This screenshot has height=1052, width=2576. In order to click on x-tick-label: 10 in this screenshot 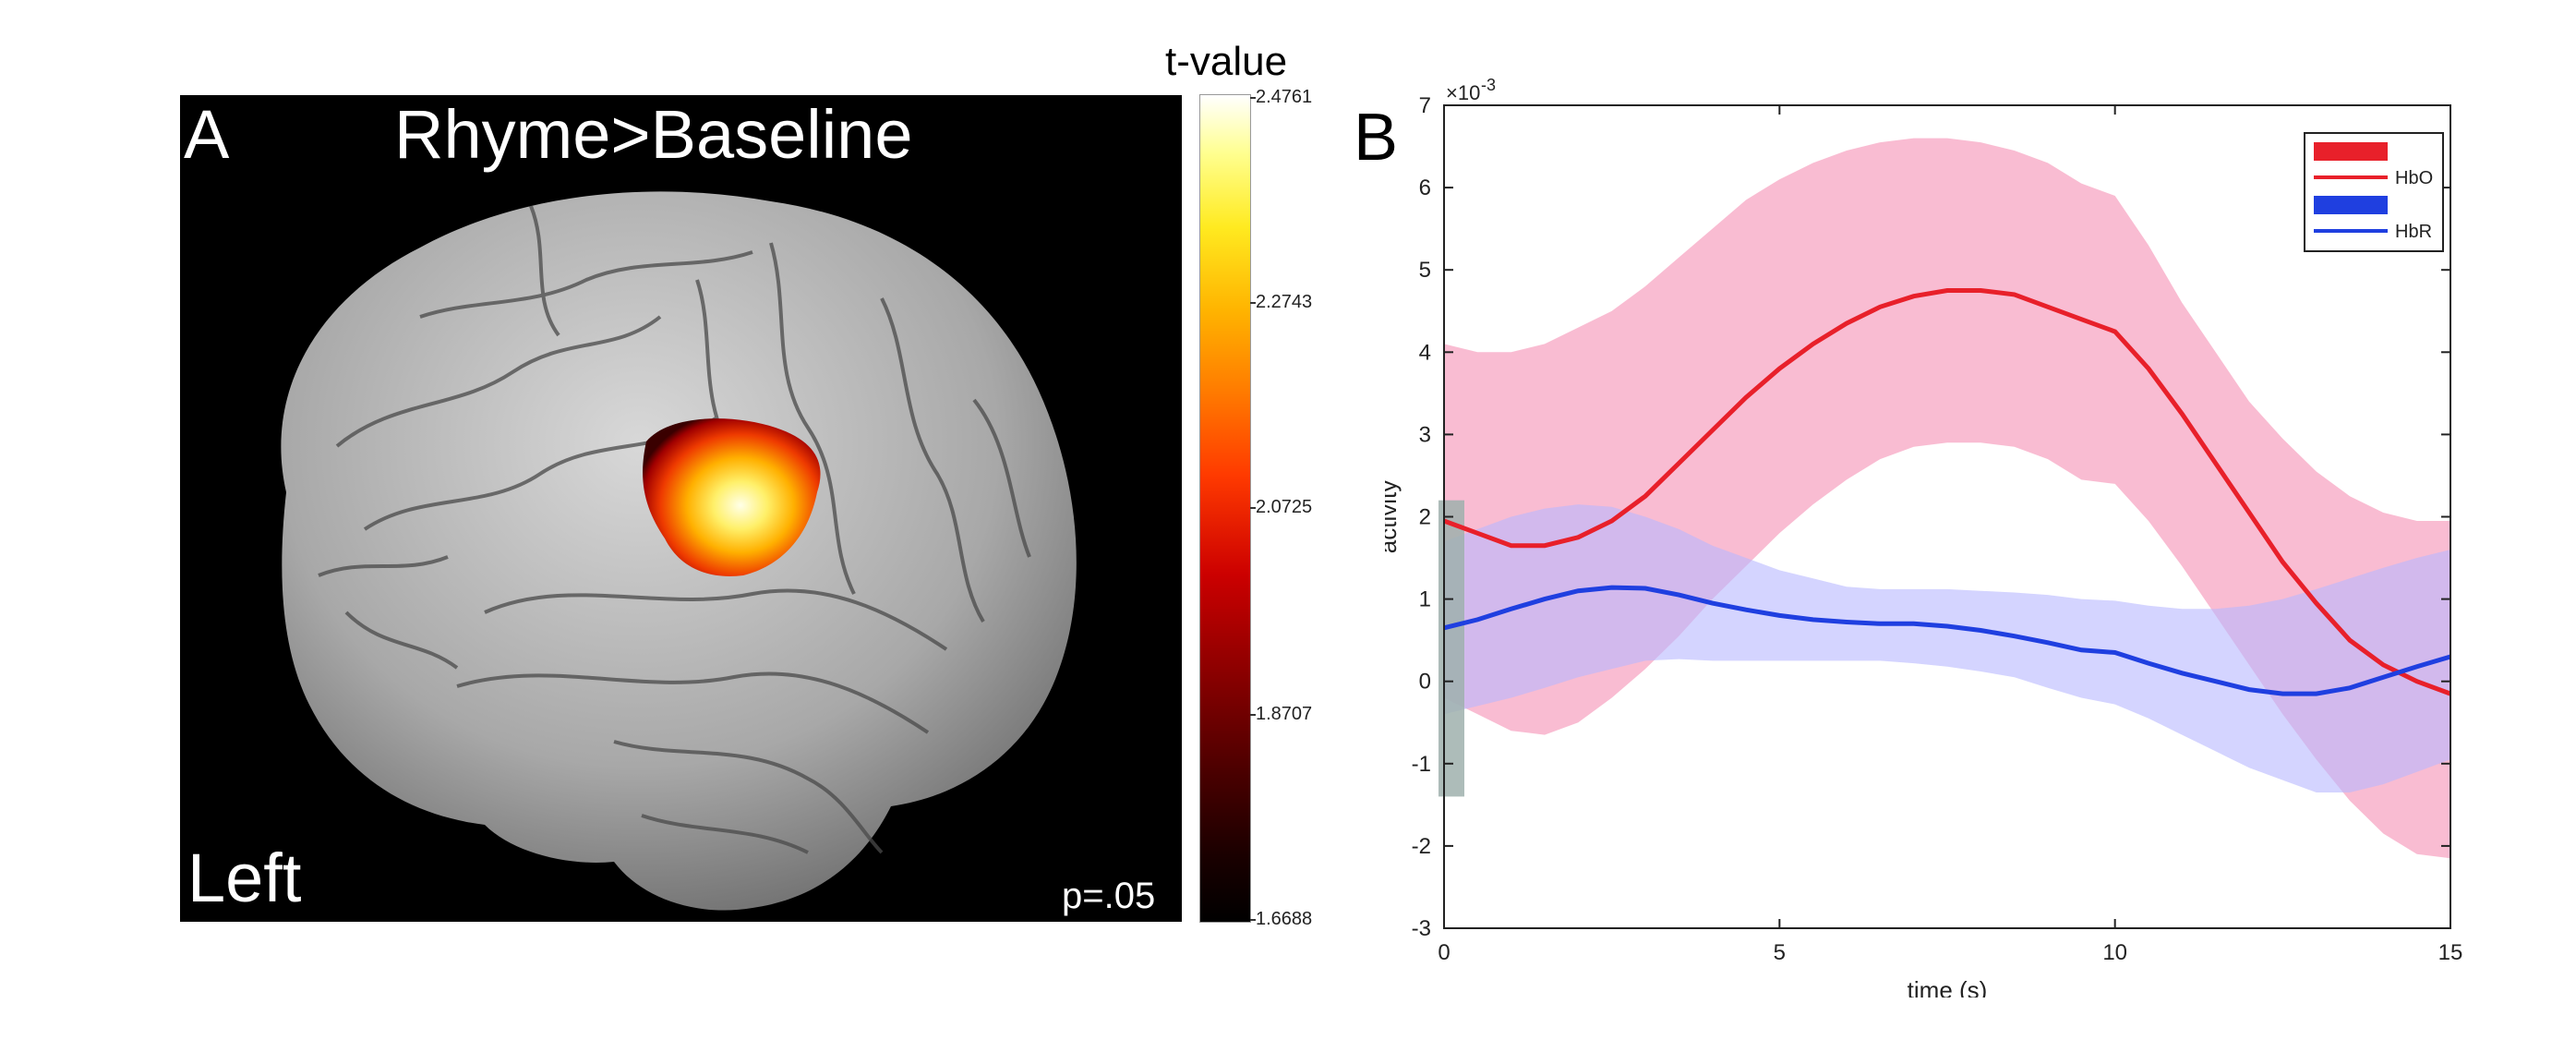, I will do `click(2114, 952)`.